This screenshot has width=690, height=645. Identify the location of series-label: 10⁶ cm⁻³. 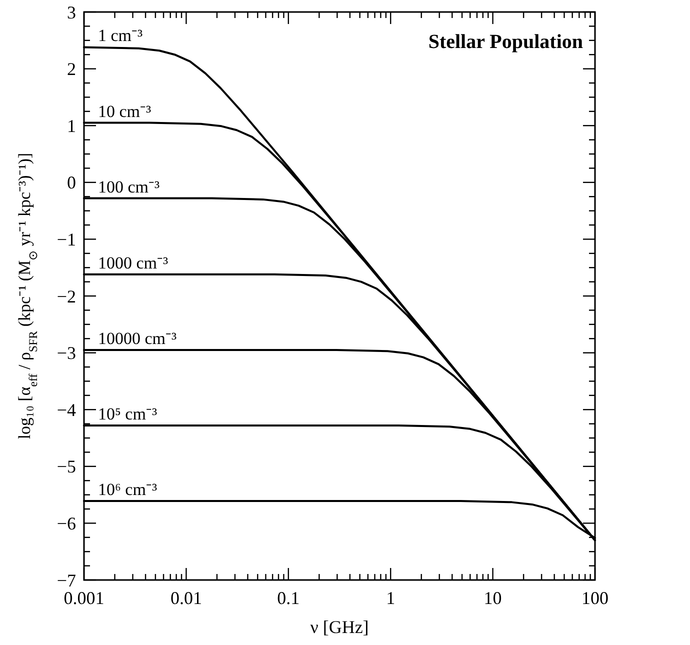
(128, 490).